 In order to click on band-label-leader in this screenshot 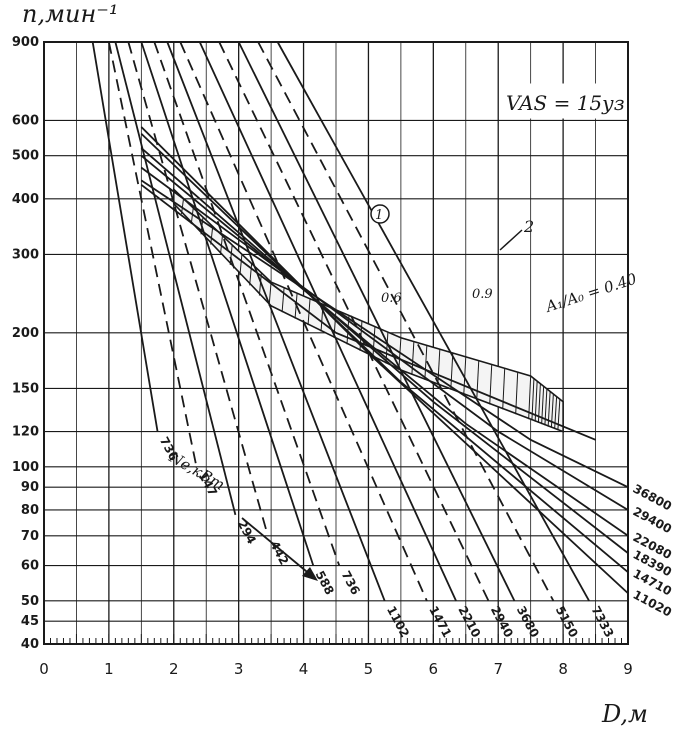, I will do `click(511, 240)`.